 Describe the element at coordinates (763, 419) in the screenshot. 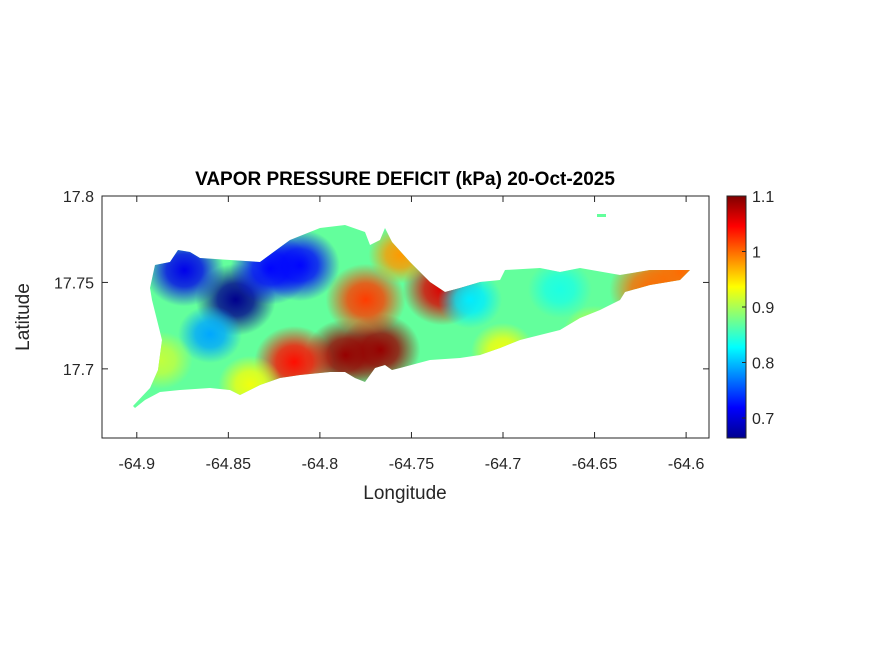

I see `colorbar-tick-label: 0.7` at that location.